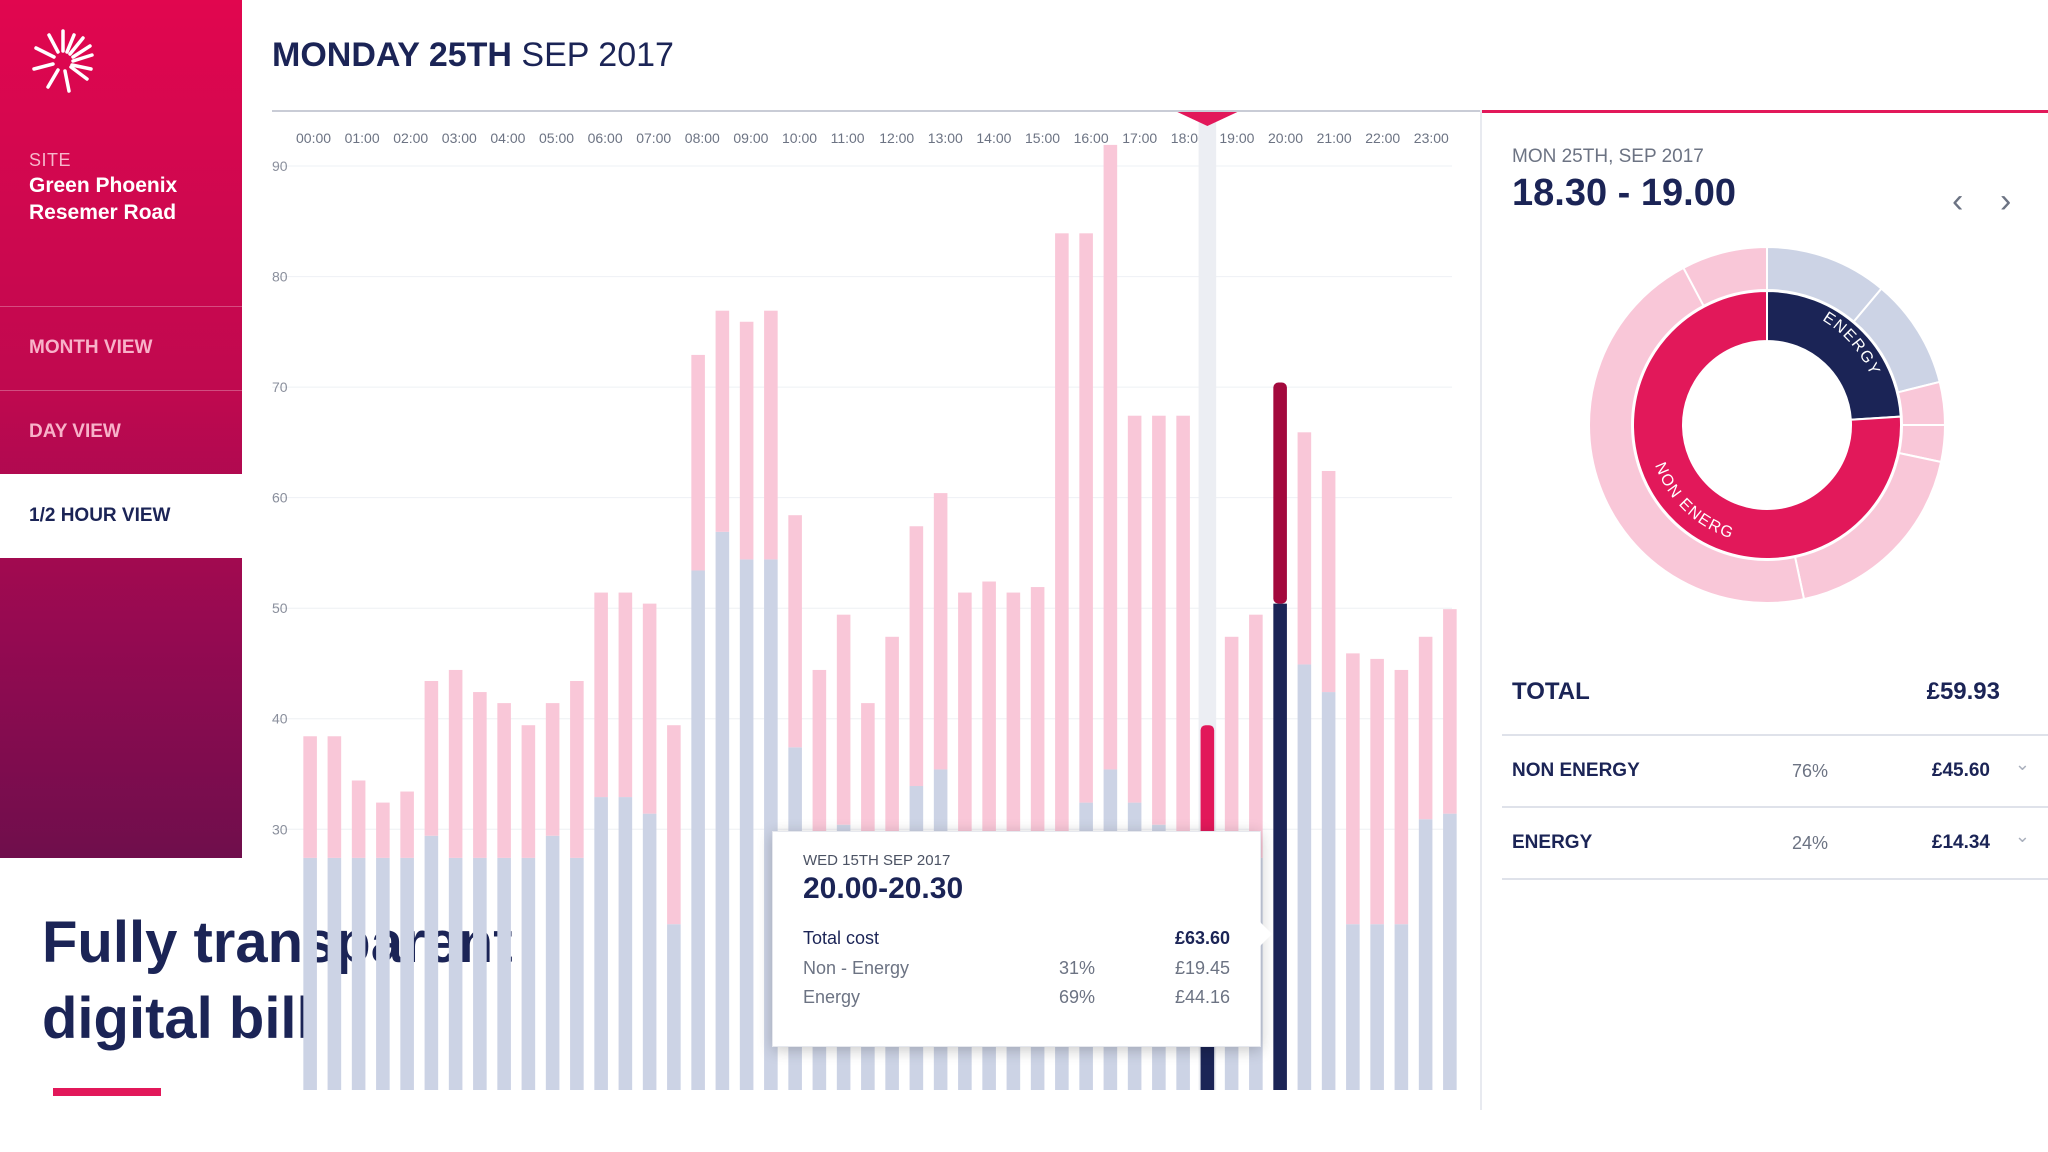 This screenshot has height=1152, width=2048. Describe the element at coordinates (392, 55) in the screenshot. I see `page-title-day: MONDAY 25TH` at that location.